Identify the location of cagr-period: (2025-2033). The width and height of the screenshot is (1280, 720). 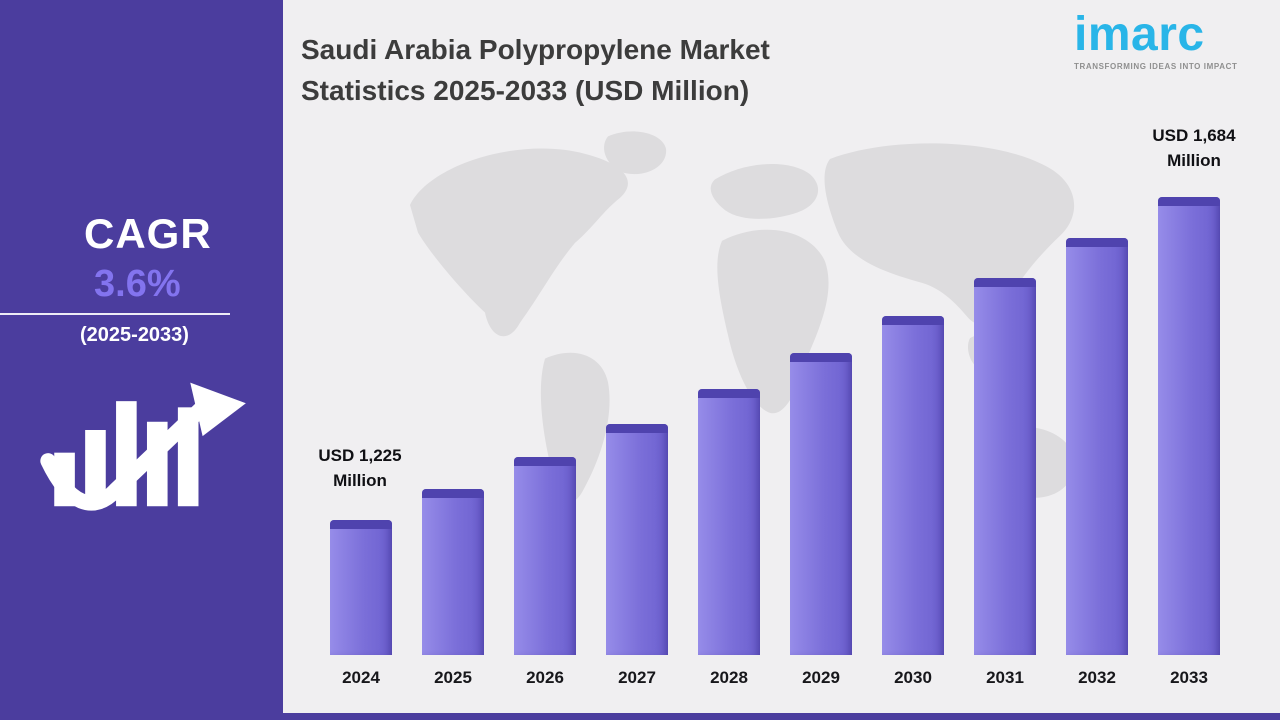
(134, 335).